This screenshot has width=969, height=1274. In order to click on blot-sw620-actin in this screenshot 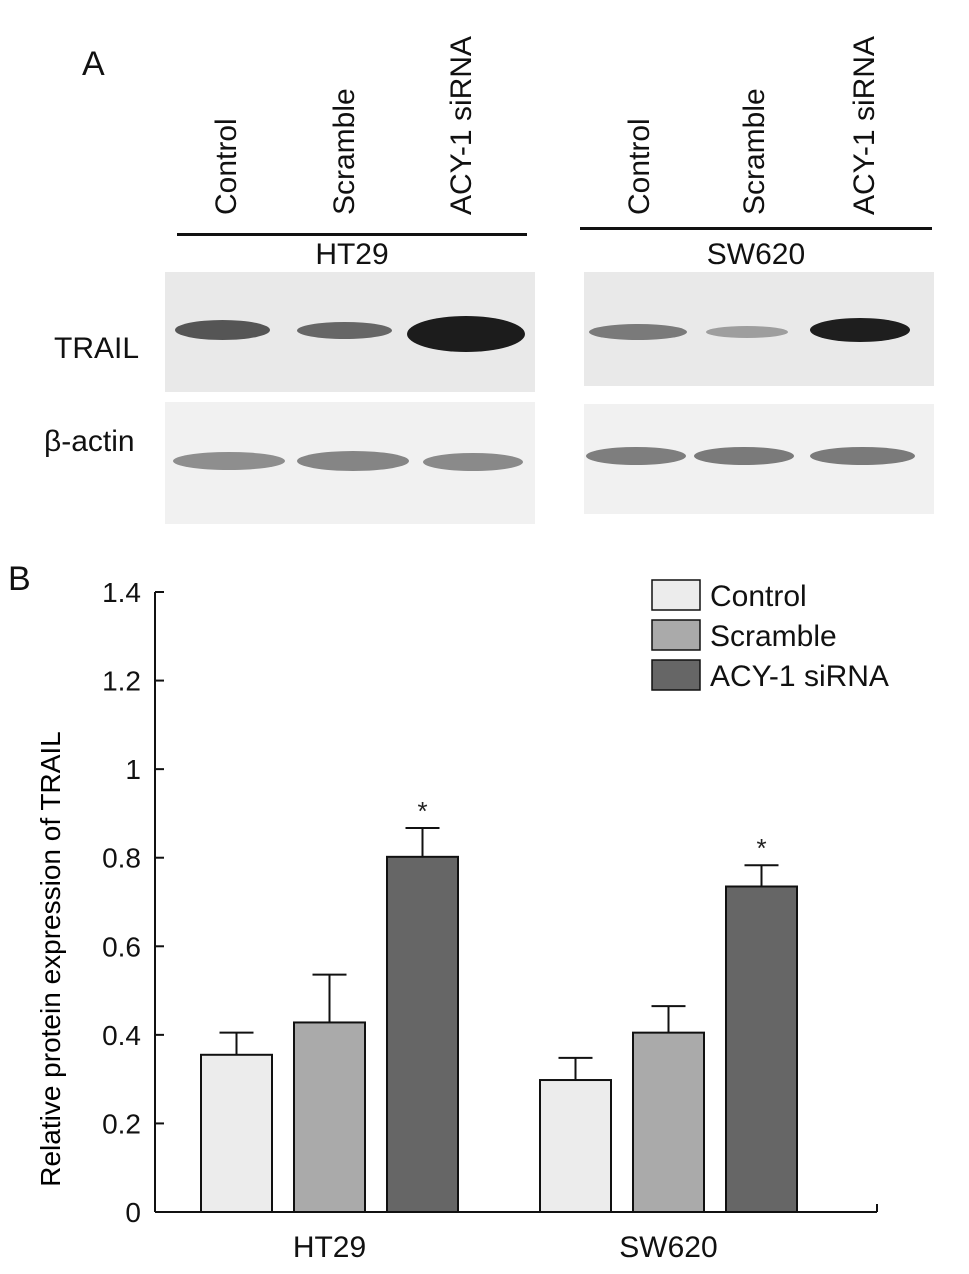, I will do `click(759, 459)`.